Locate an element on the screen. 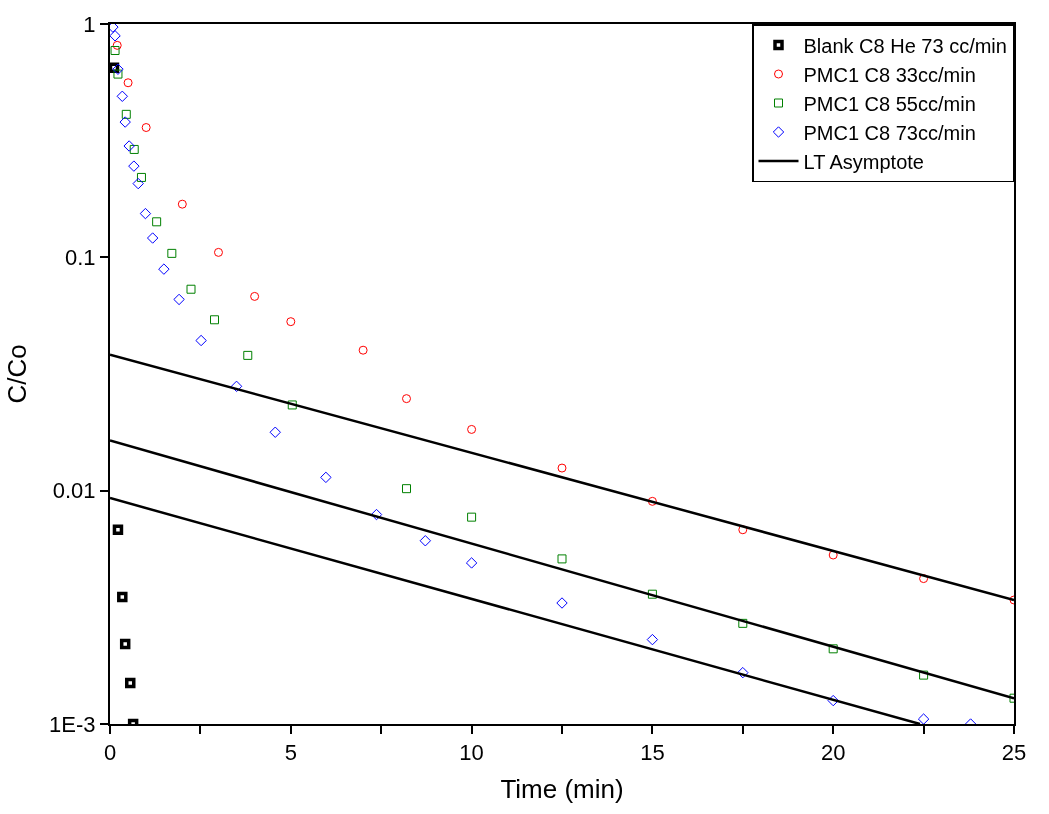 The image size is (1049, 814). y-tick-label: 1E-3 is located at coordinates (72, 724).